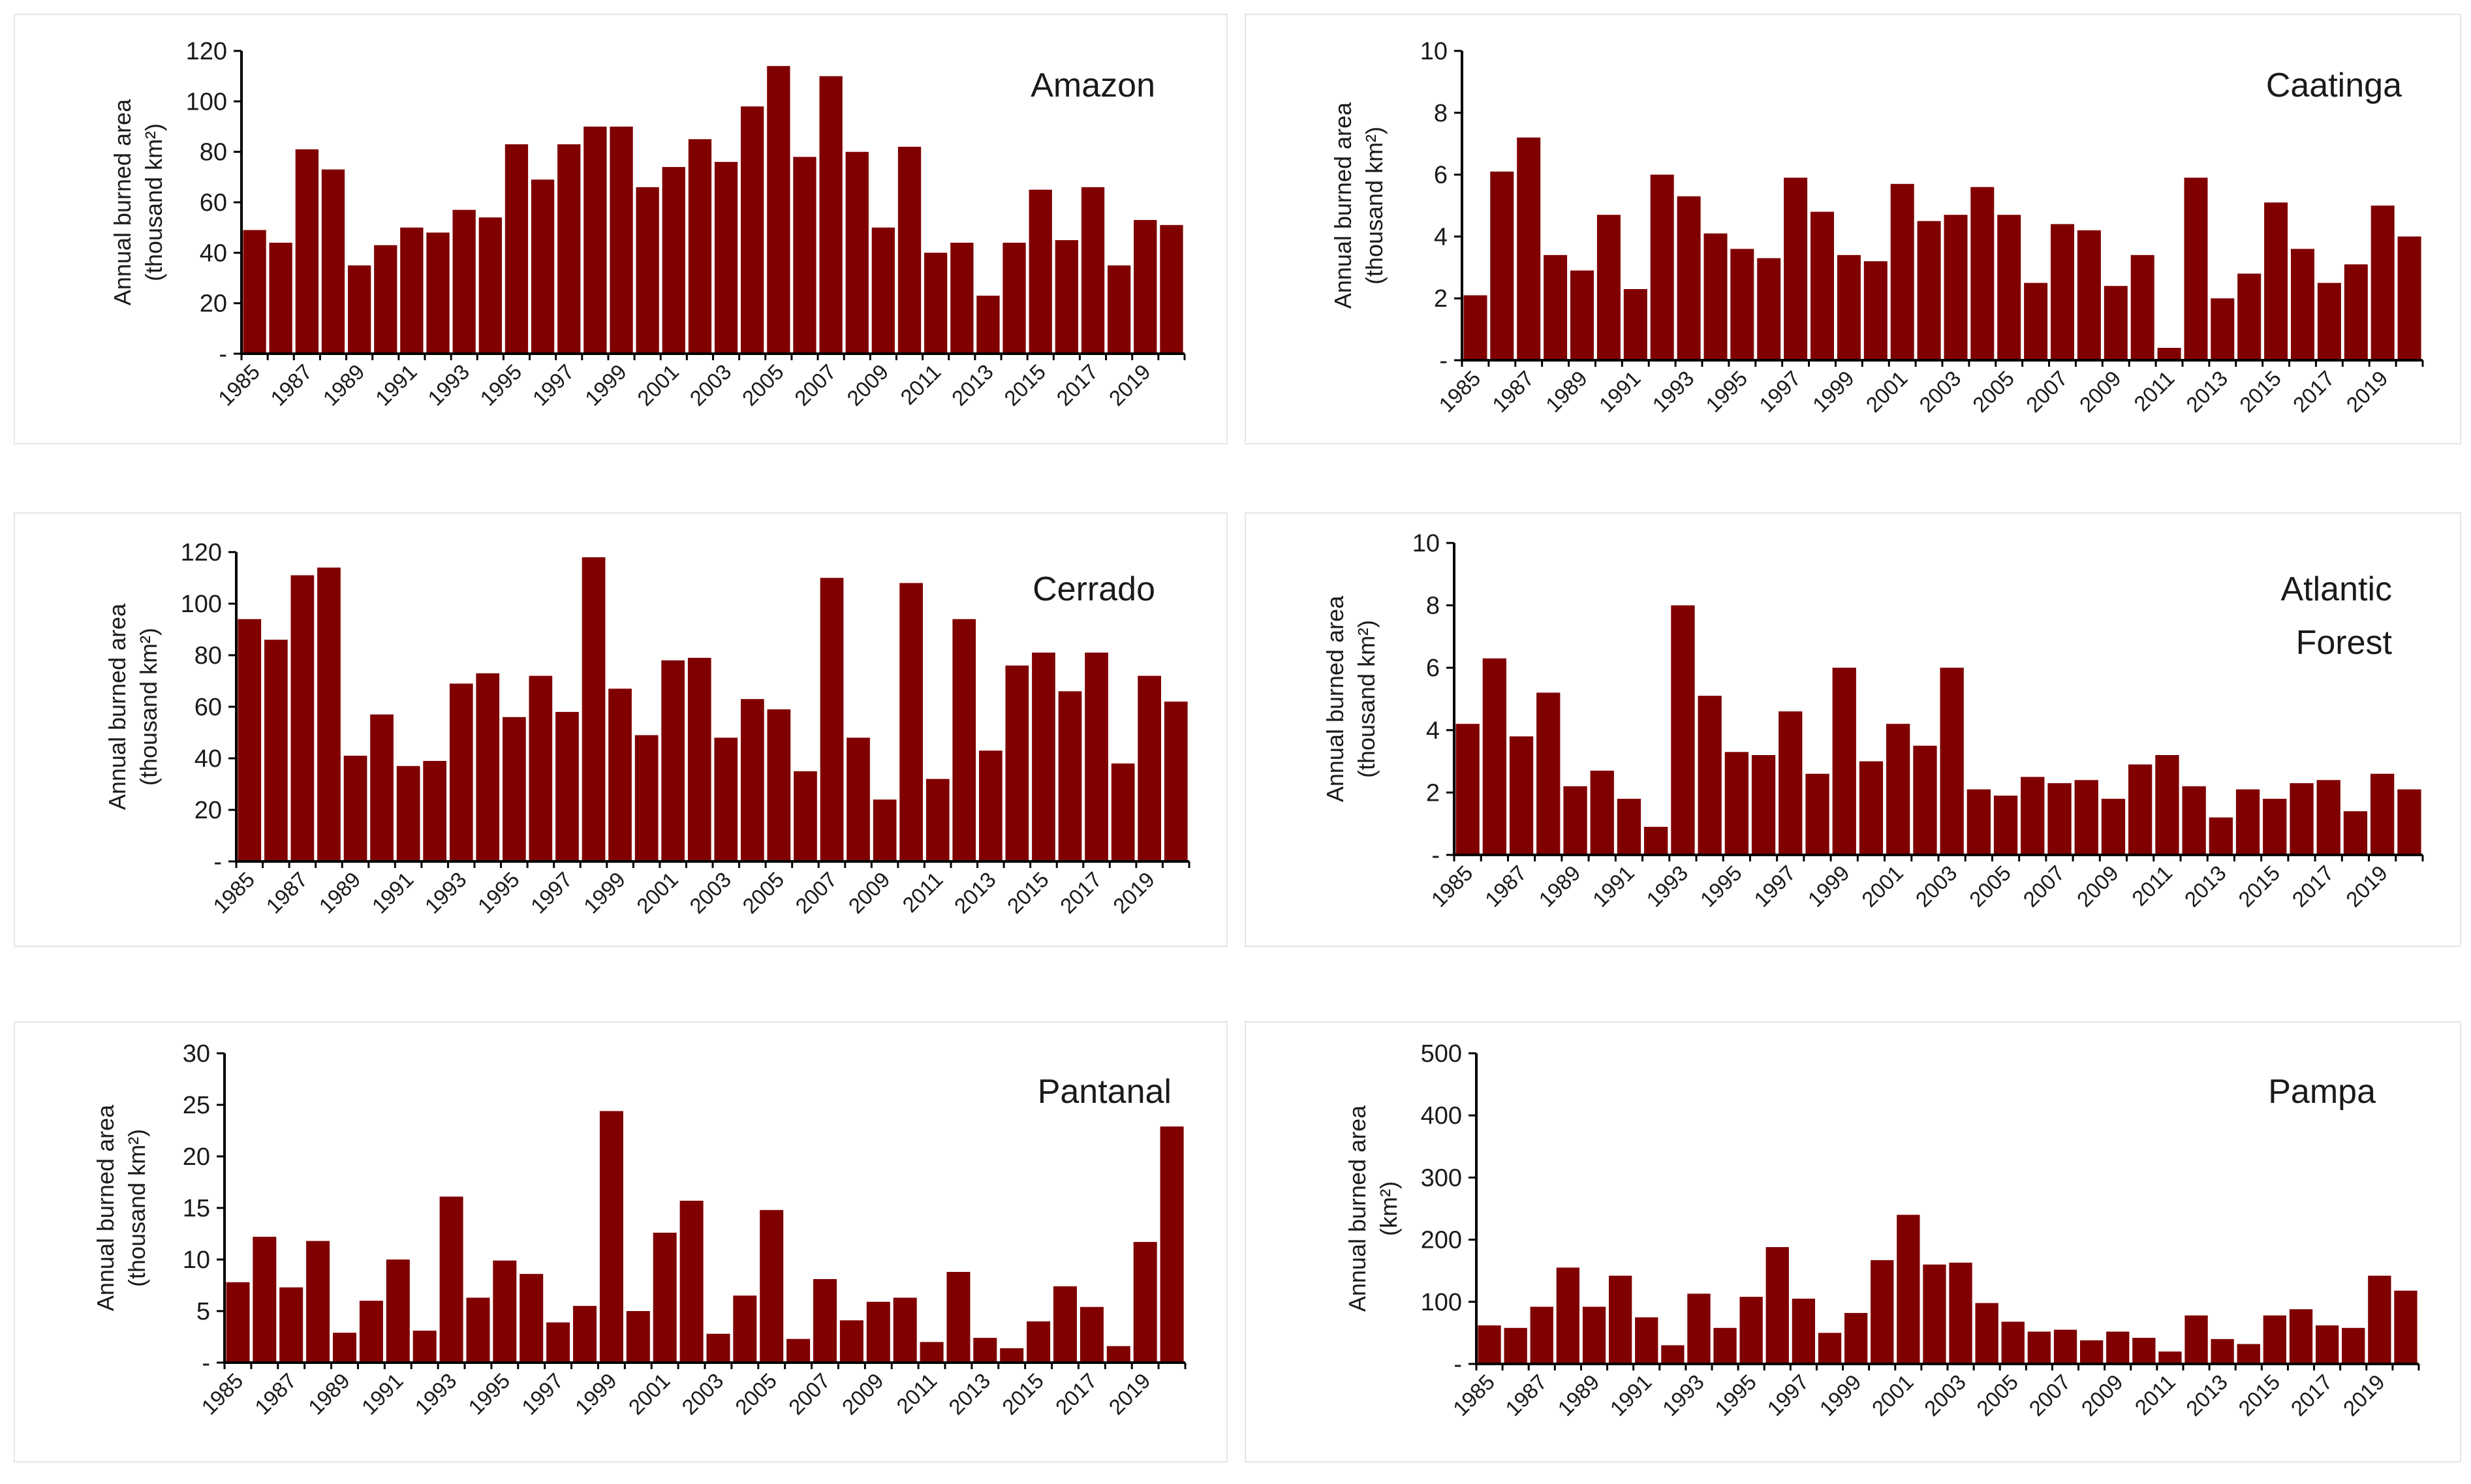  Describe the element at coordinates (1556, 307) in the screenshot. I see `caatinga-bar-1988` at that location.